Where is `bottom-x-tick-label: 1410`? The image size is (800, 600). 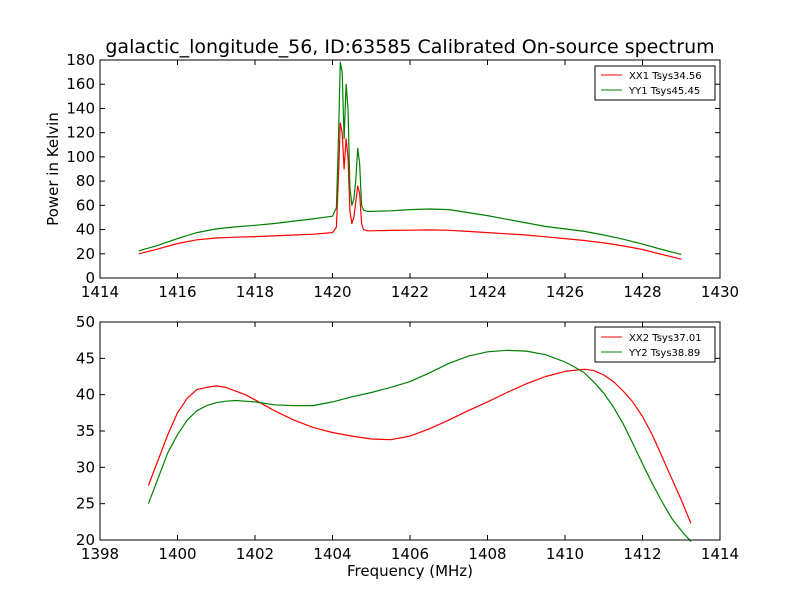 bottom-x-tick-label: 1410 is located at coordinates (565, 554).